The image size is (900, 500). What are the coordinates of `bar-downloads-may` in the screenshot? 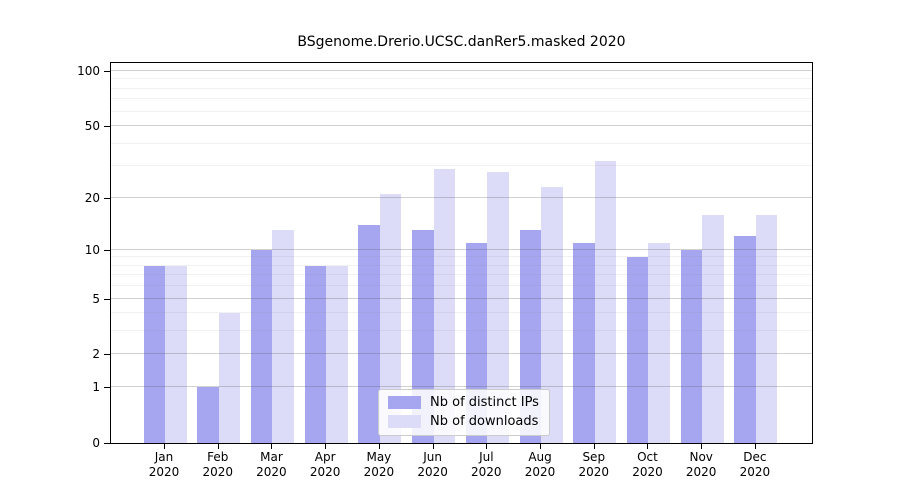 It's located at (390, 318).